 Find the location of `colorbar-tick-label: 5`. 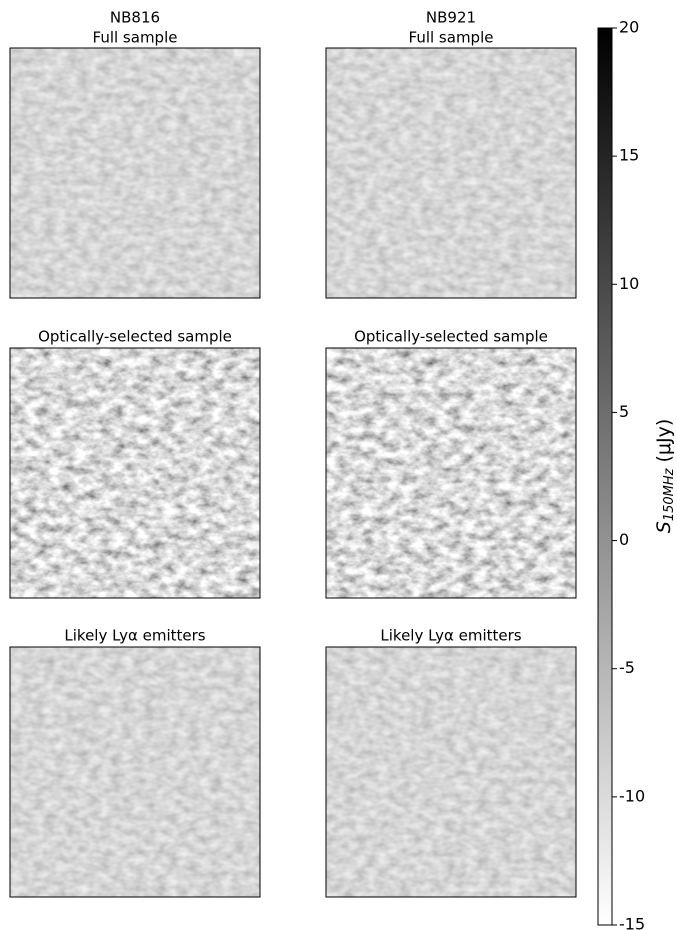

colorbar-tick-label: 5 is located at coordinates (624, 411).